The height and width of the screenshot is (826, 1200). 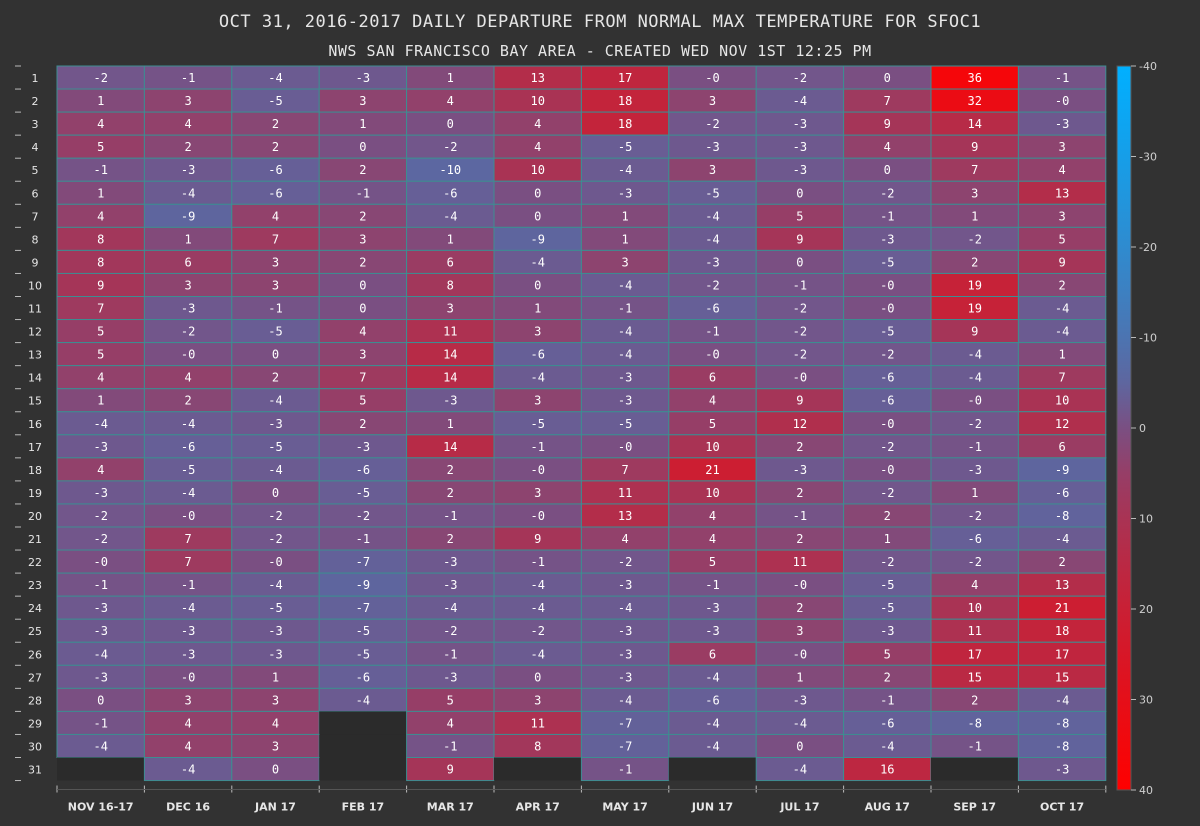 I want to click on cell-value-label: 15, so click(x=1062, y=677).